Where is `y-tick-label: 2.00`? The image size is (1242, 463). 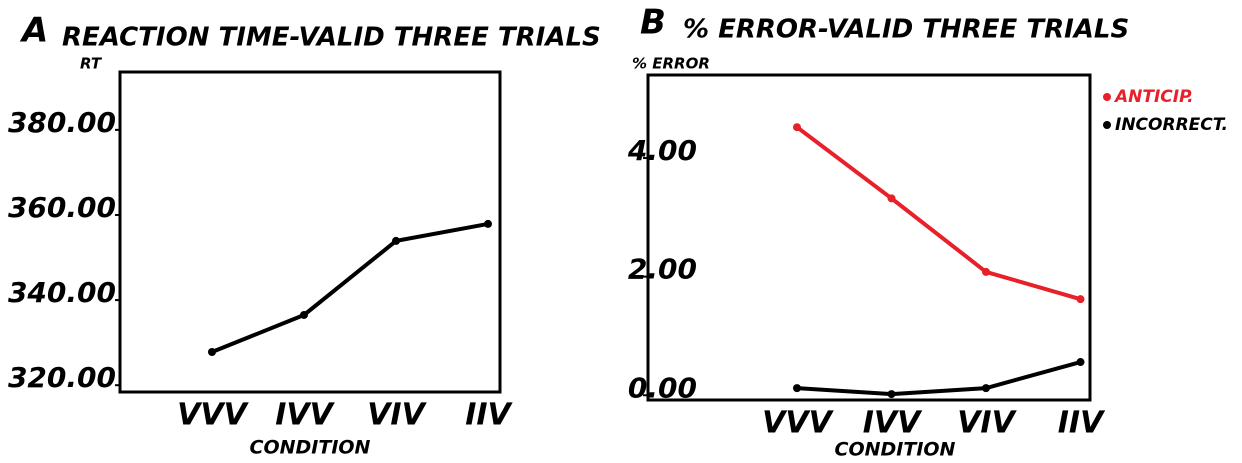 y-tick-label: 2.00 is located at coordinates (662, 269).